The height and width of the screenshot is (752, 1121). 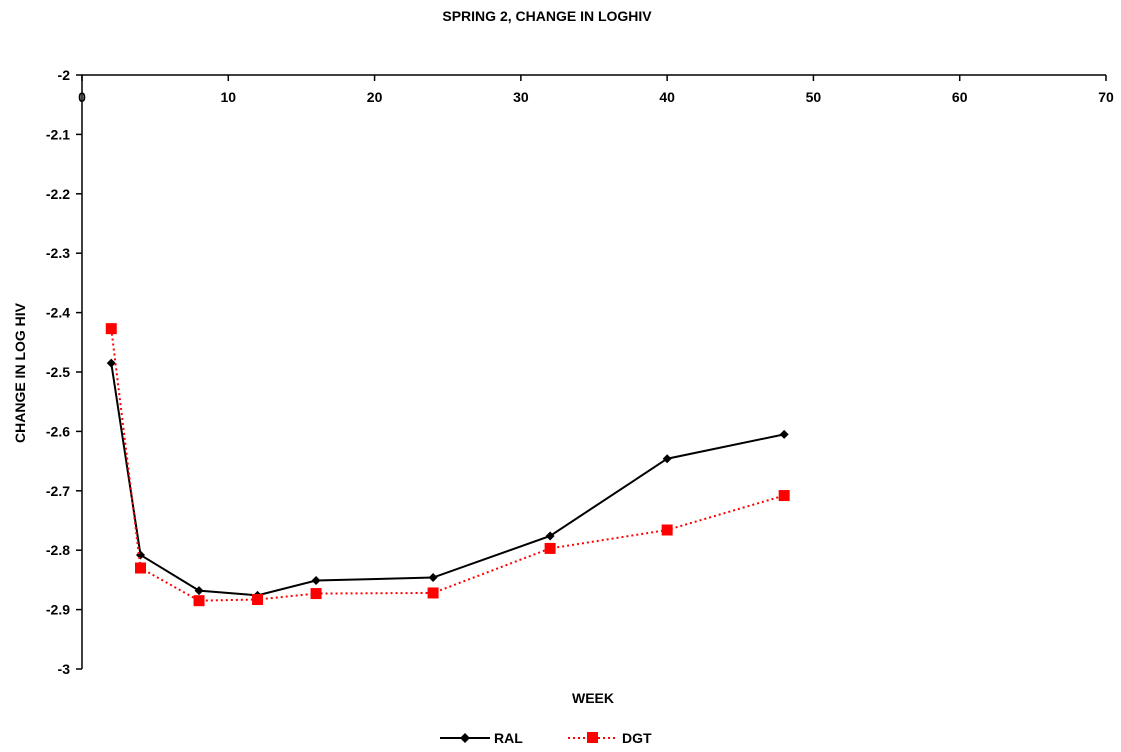 I want to click on chart-title: SPRING 2, CHANGE IN LOGHIV, so click(x=547, y=16).